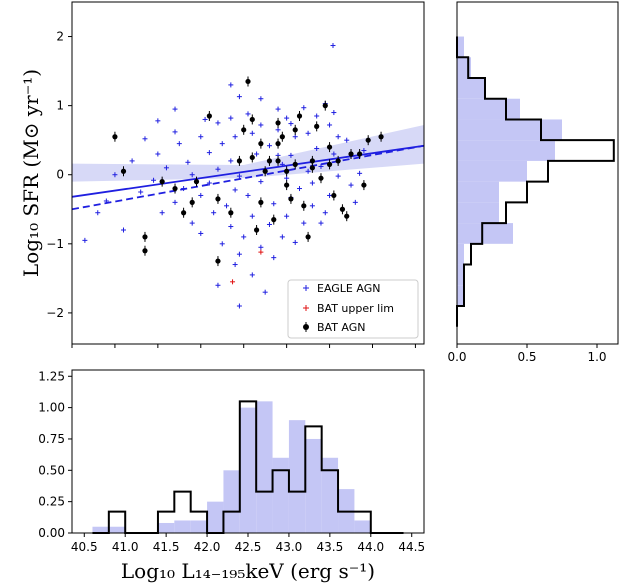 The height and width of the screenshot is (586, 625). Describe the element at coordinates (51, 376) in the screenshot. I see `bottom-y-tick-label: 1.25` at that location.